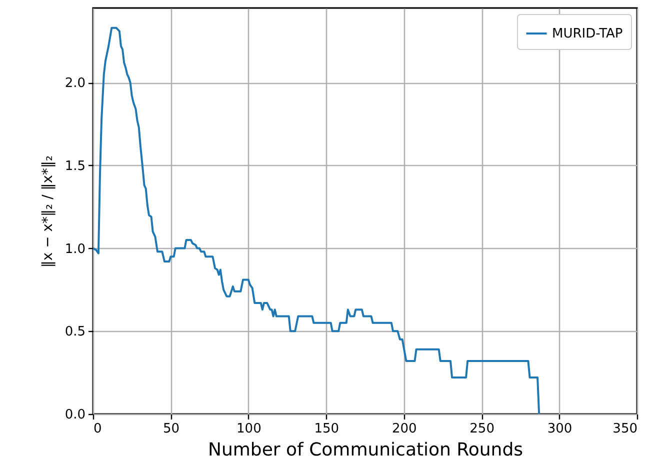 Image resolution: width=652 pixels, height=466 pixels. What do you see at coordinates (75, 84) in the screenshot?
I see `y-tick-label: 2.0` at bounding box center [75, 84].